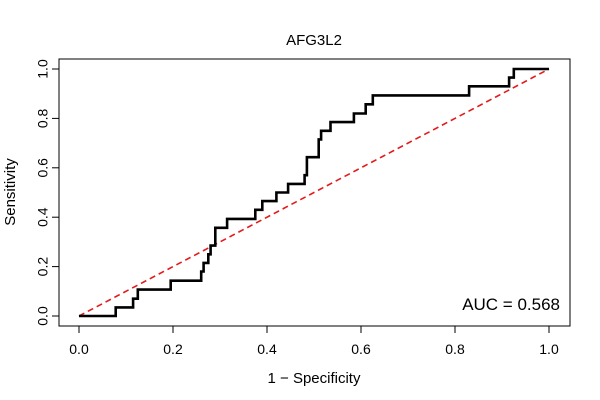  Describe the element at coordinates (173, 349) in the screenshot. I see `x-tick-label: 0.2` at that location.